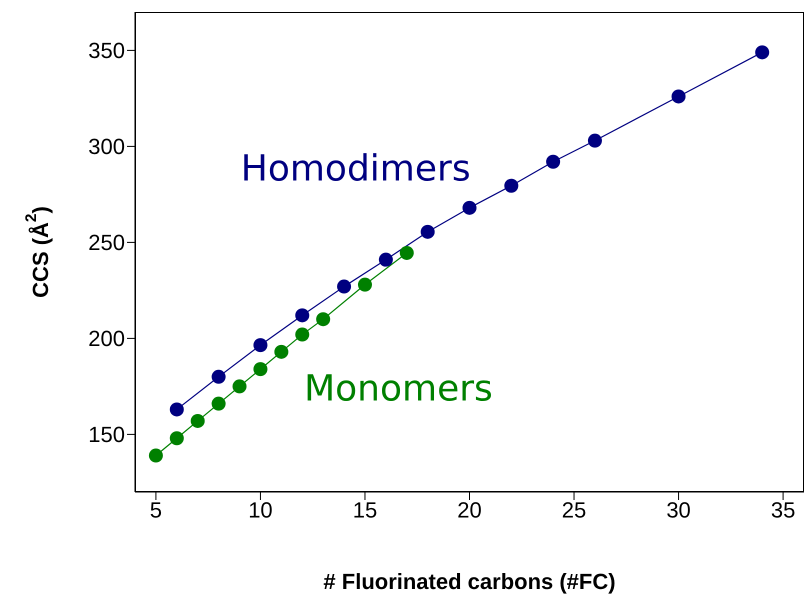 The image size is (806, 597). Describe the element at coordinates (156, 510) in the screenshot. I see `x-tick-label: 5` at that location.